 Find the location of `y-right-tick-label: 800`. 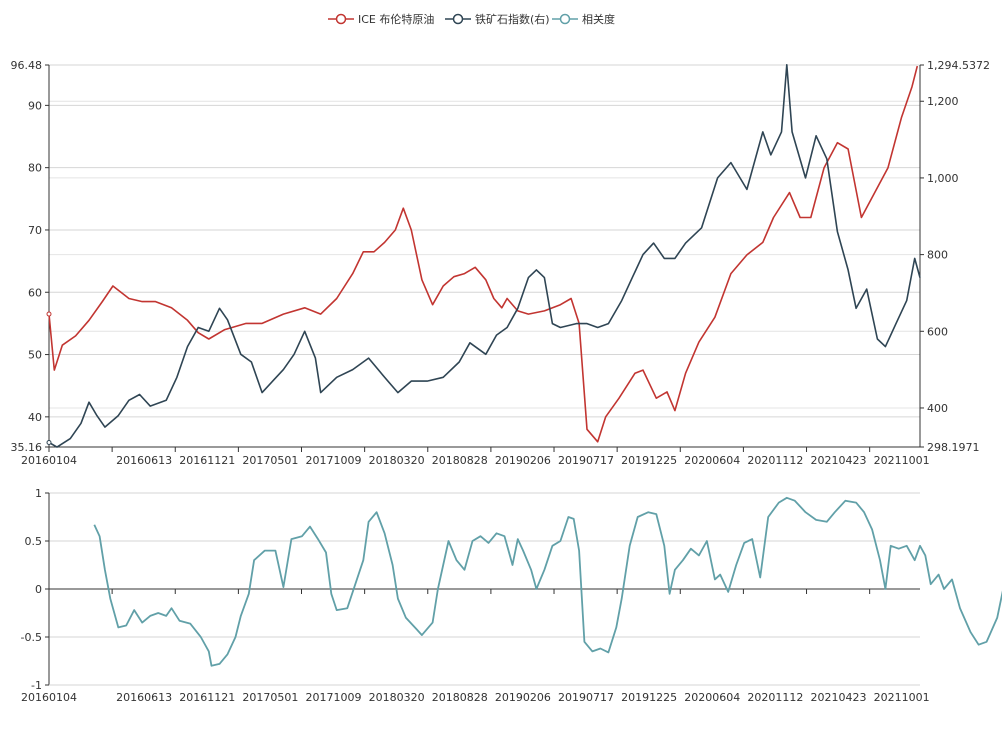

y-right-tick-label: 800 is located at coordinates (937, 255).